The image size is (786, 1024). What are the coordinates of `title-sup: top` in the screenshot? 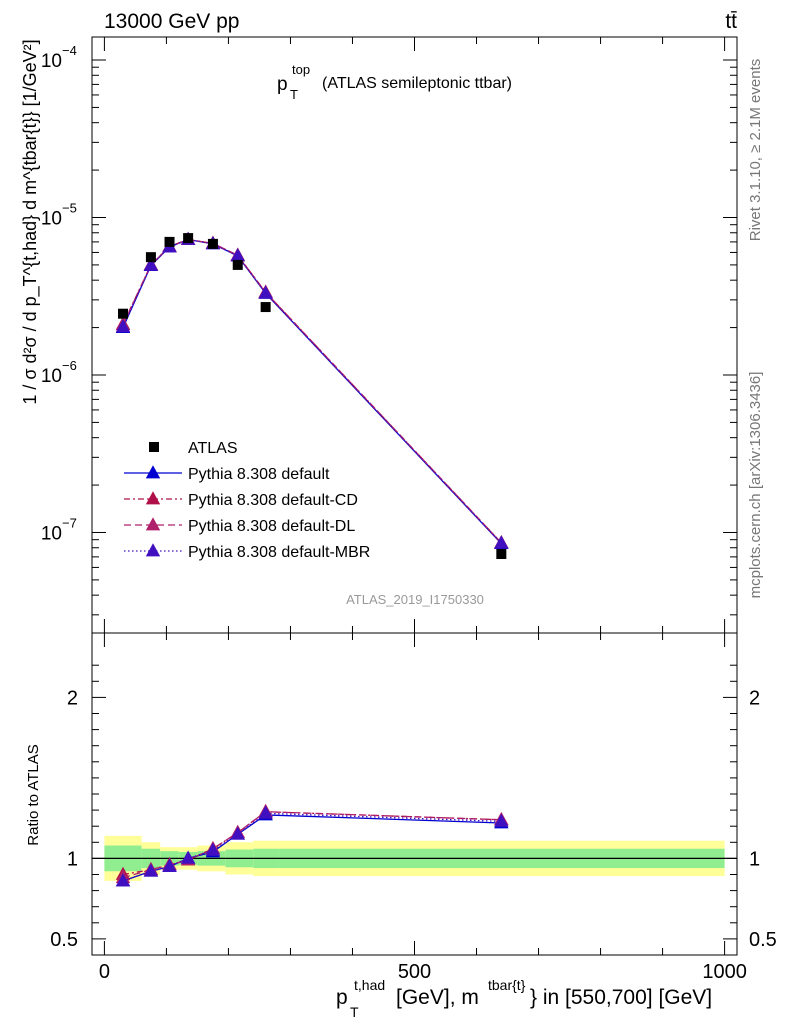 It's located at (301, 69).